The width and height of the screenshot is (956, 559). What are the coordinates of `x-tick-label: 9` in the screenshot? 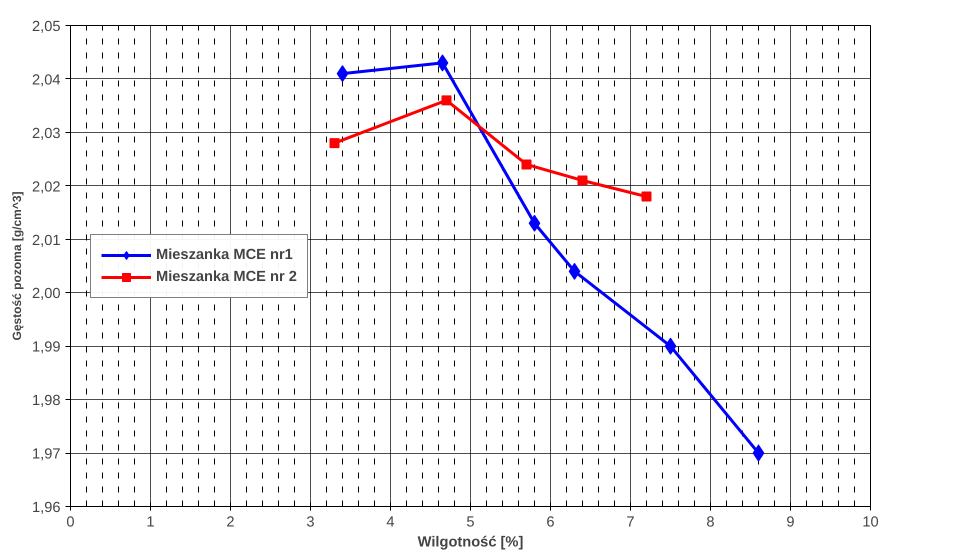 It's located at (790, 522).